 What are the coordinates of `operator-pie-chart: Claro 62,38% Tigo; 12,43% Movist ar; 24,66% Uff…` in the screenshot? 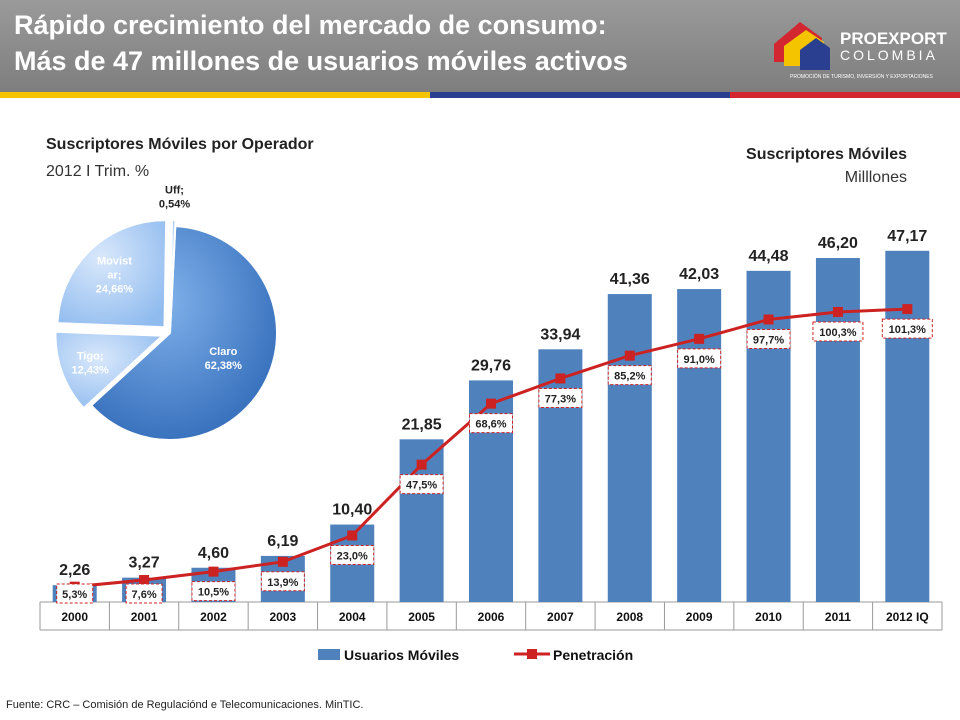 It's located at (166, 313).